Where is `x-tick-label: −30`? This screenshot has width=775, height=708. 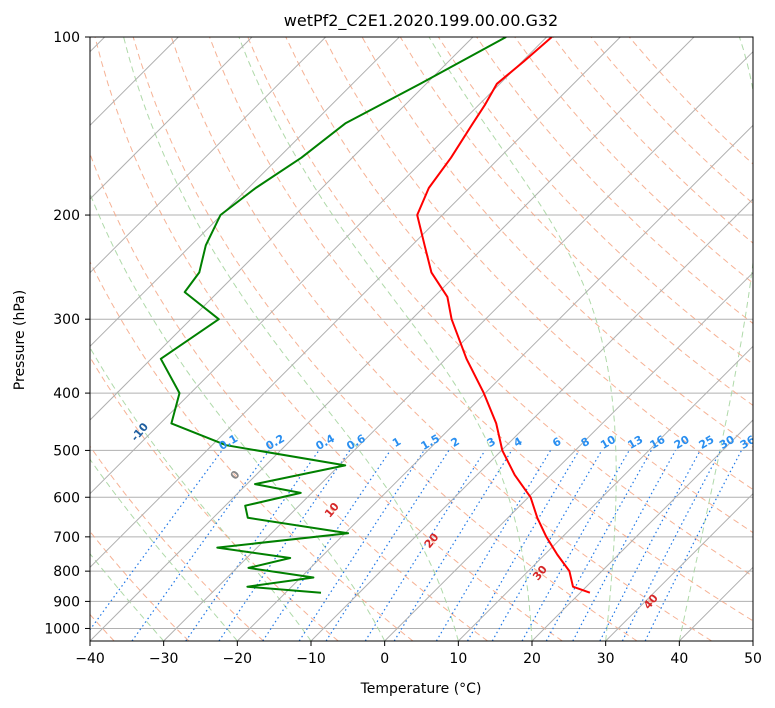 x-tick-label: −30 is located at coordinates (164, 659).